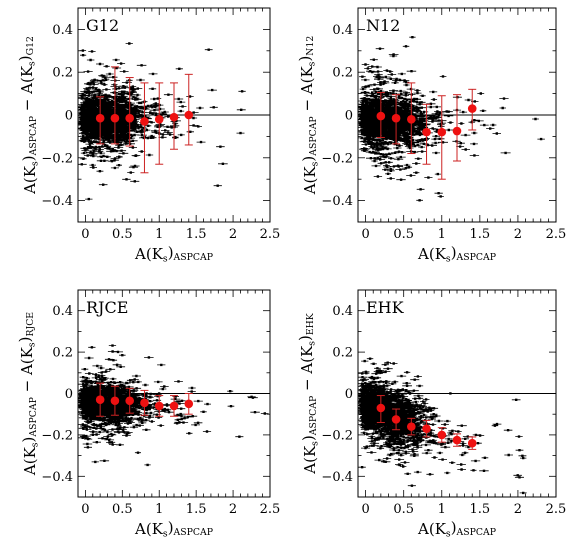 This screenshot has width=570, height=549. Describe the element at coordinates (383, 25) in the screenshot. I see `panel-label: N12` at that location.